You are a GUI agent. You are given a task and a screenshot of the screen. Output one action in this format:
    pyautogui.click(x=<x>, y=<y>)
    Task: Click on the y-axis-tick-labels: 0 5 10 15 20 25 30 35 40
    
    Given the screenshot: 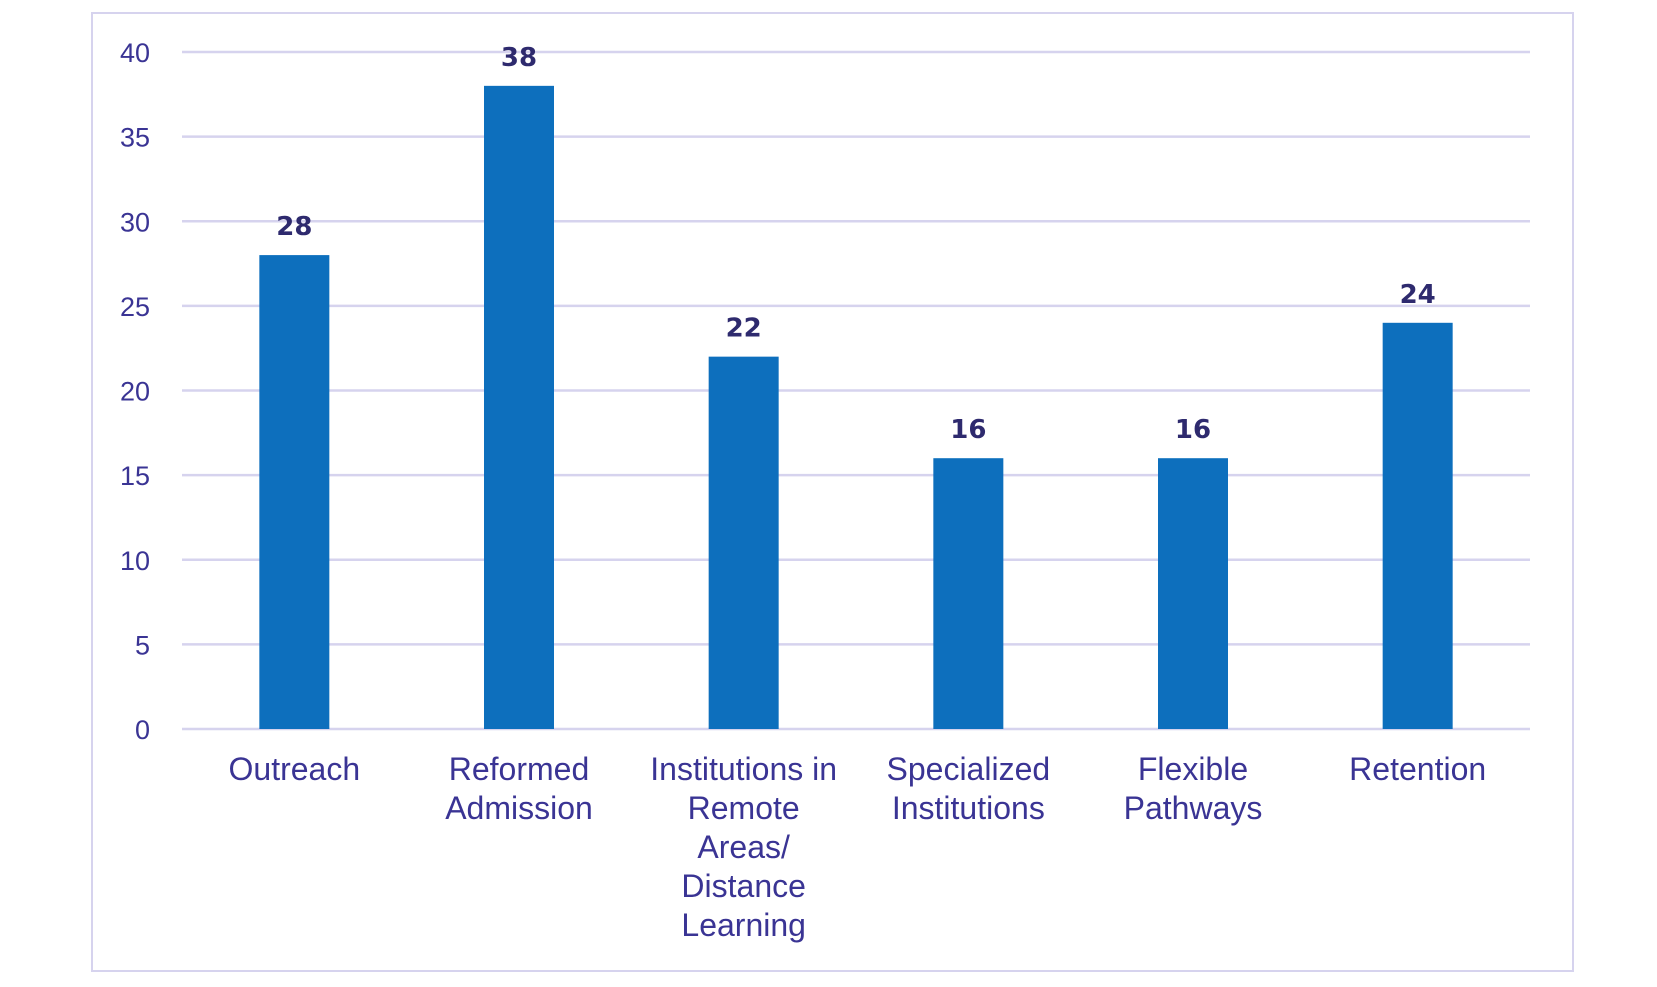 What is the action you would take?
    pyautogui.click(x=135, y=391)
    